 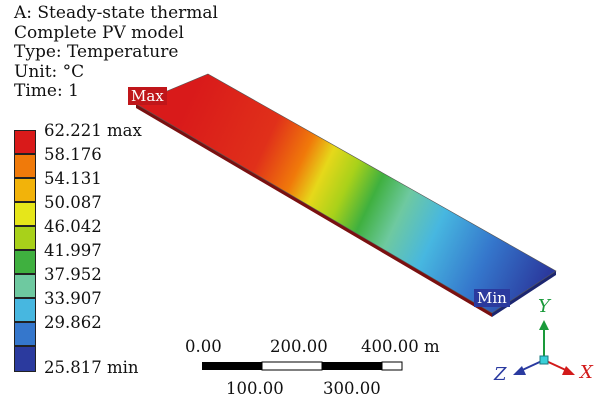 What do you see at coordinates (49, 71) in the screenshot?
I see `result-unit: Unit: °C` at bounding box center [49, 71].